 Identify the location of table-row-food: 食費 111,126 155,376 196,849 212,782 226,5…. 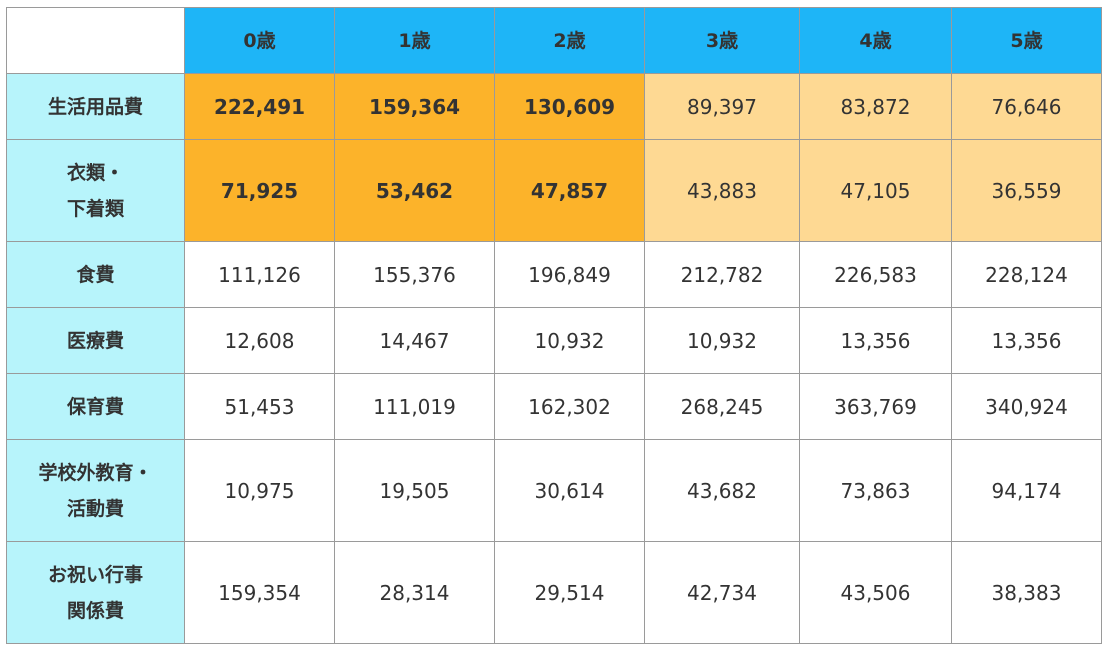
(554, 274).